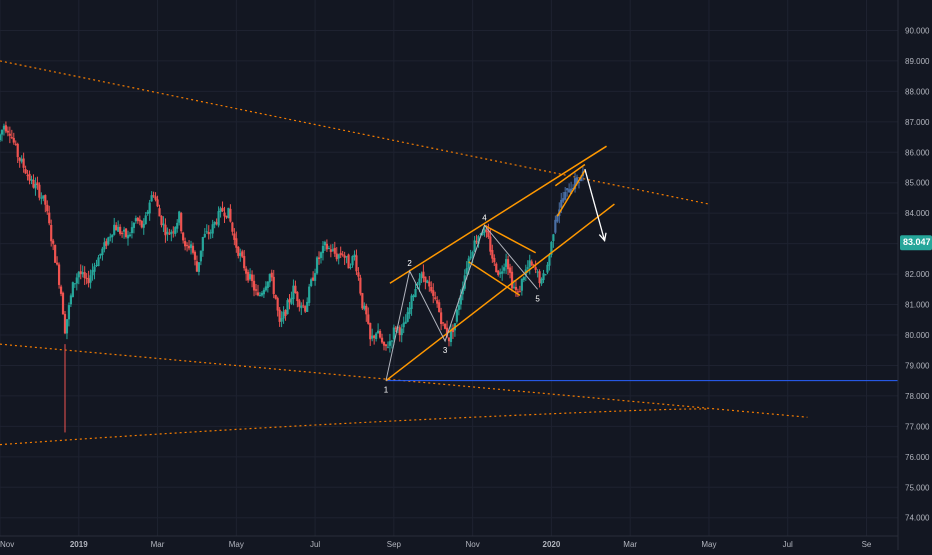  Describe the element at coordinates (498, 214) in the screenshot. I see `channel-upper-line` at that location.